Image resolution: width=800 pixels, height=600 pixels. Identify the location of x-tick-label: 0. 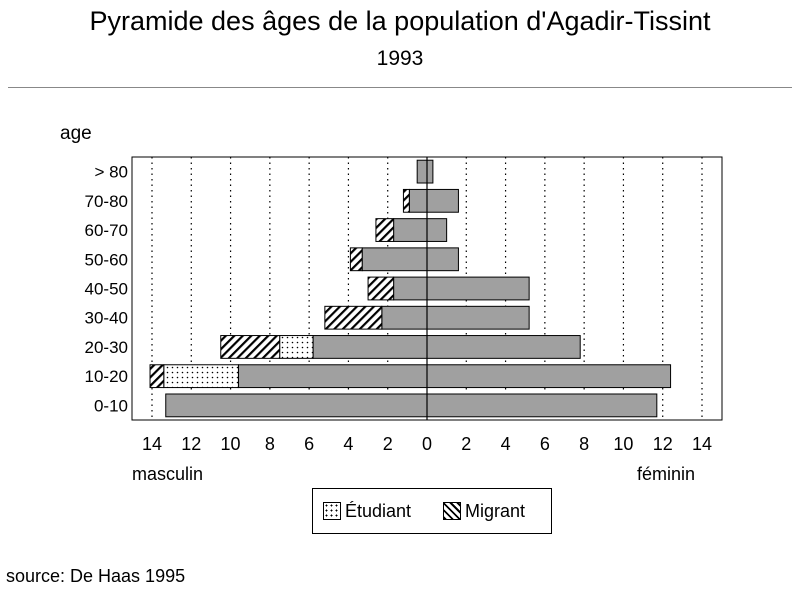
(427, 444).